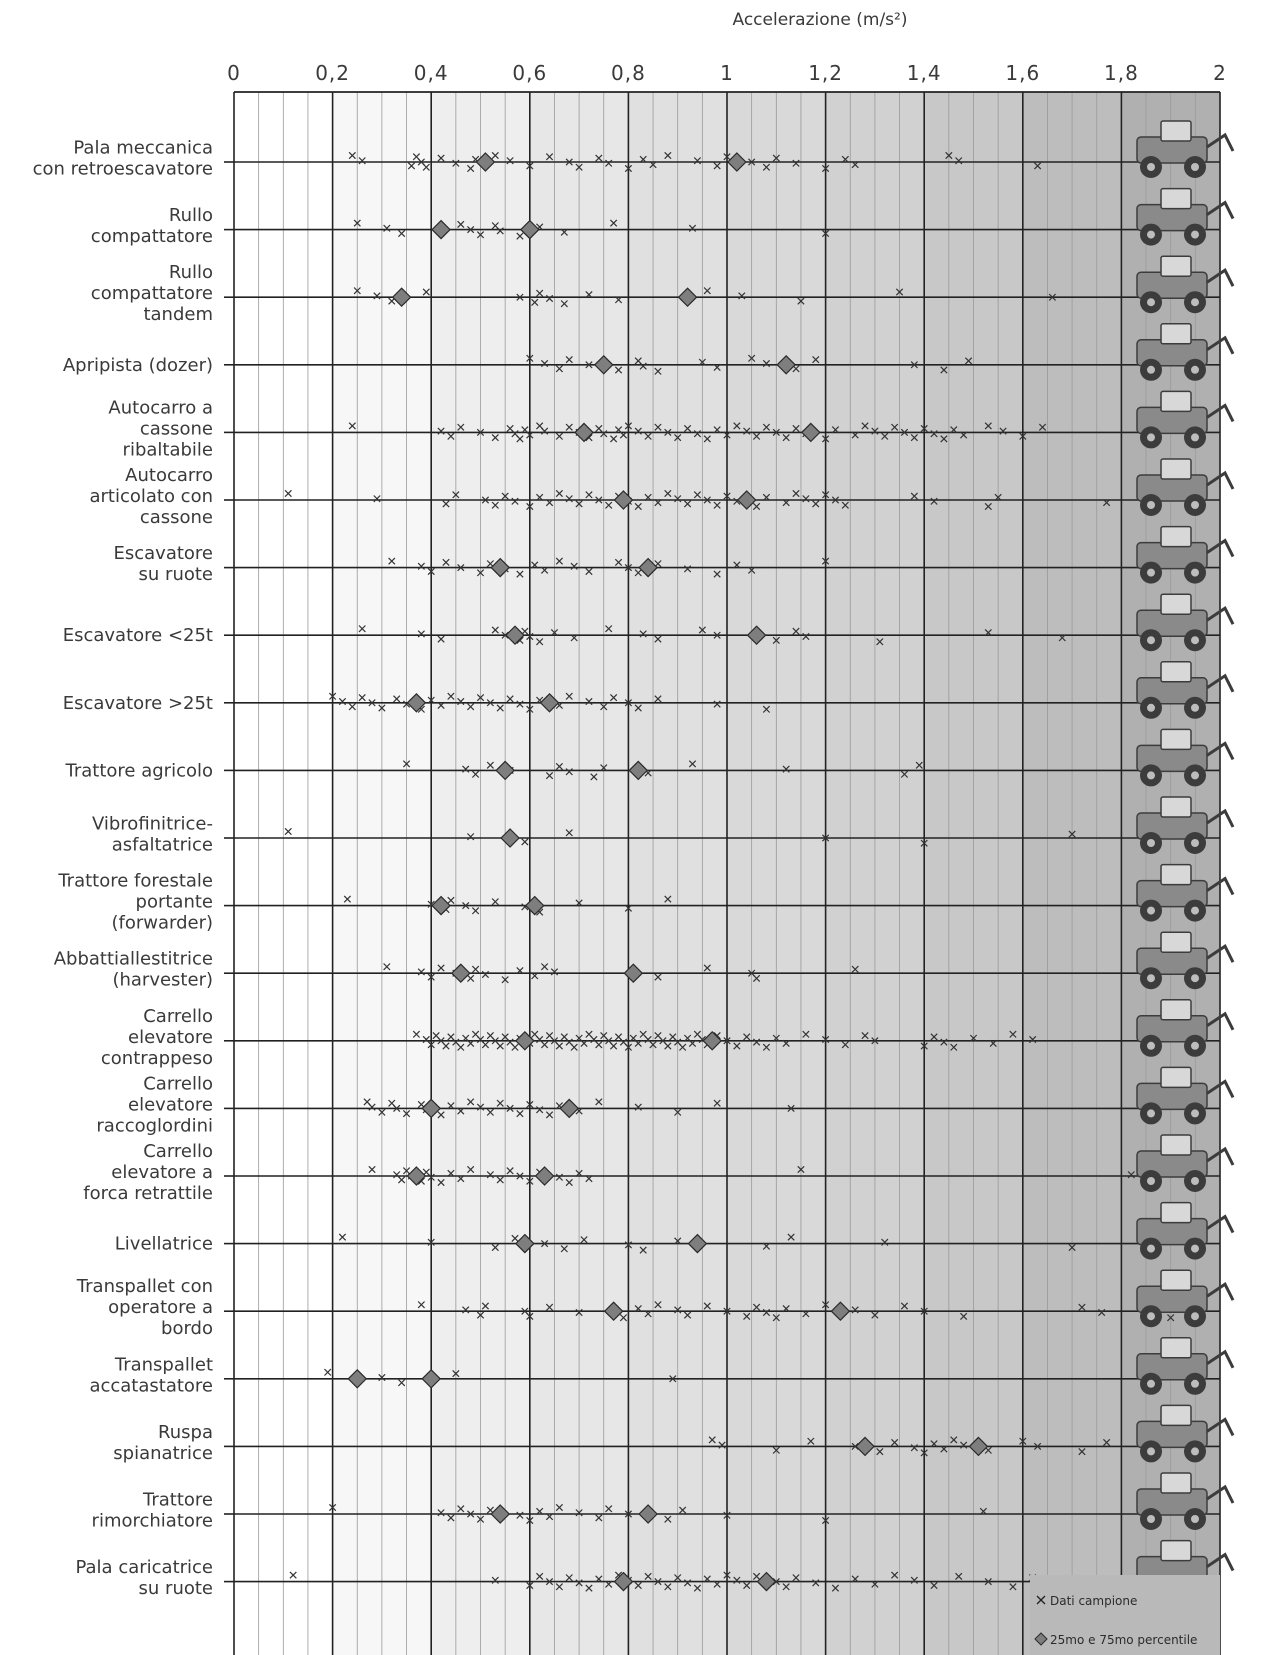  What do you see at coordinates (529, 73) in the screenshot?
I see `x-tick-label: 0,6` at bounding box center [529, 73].